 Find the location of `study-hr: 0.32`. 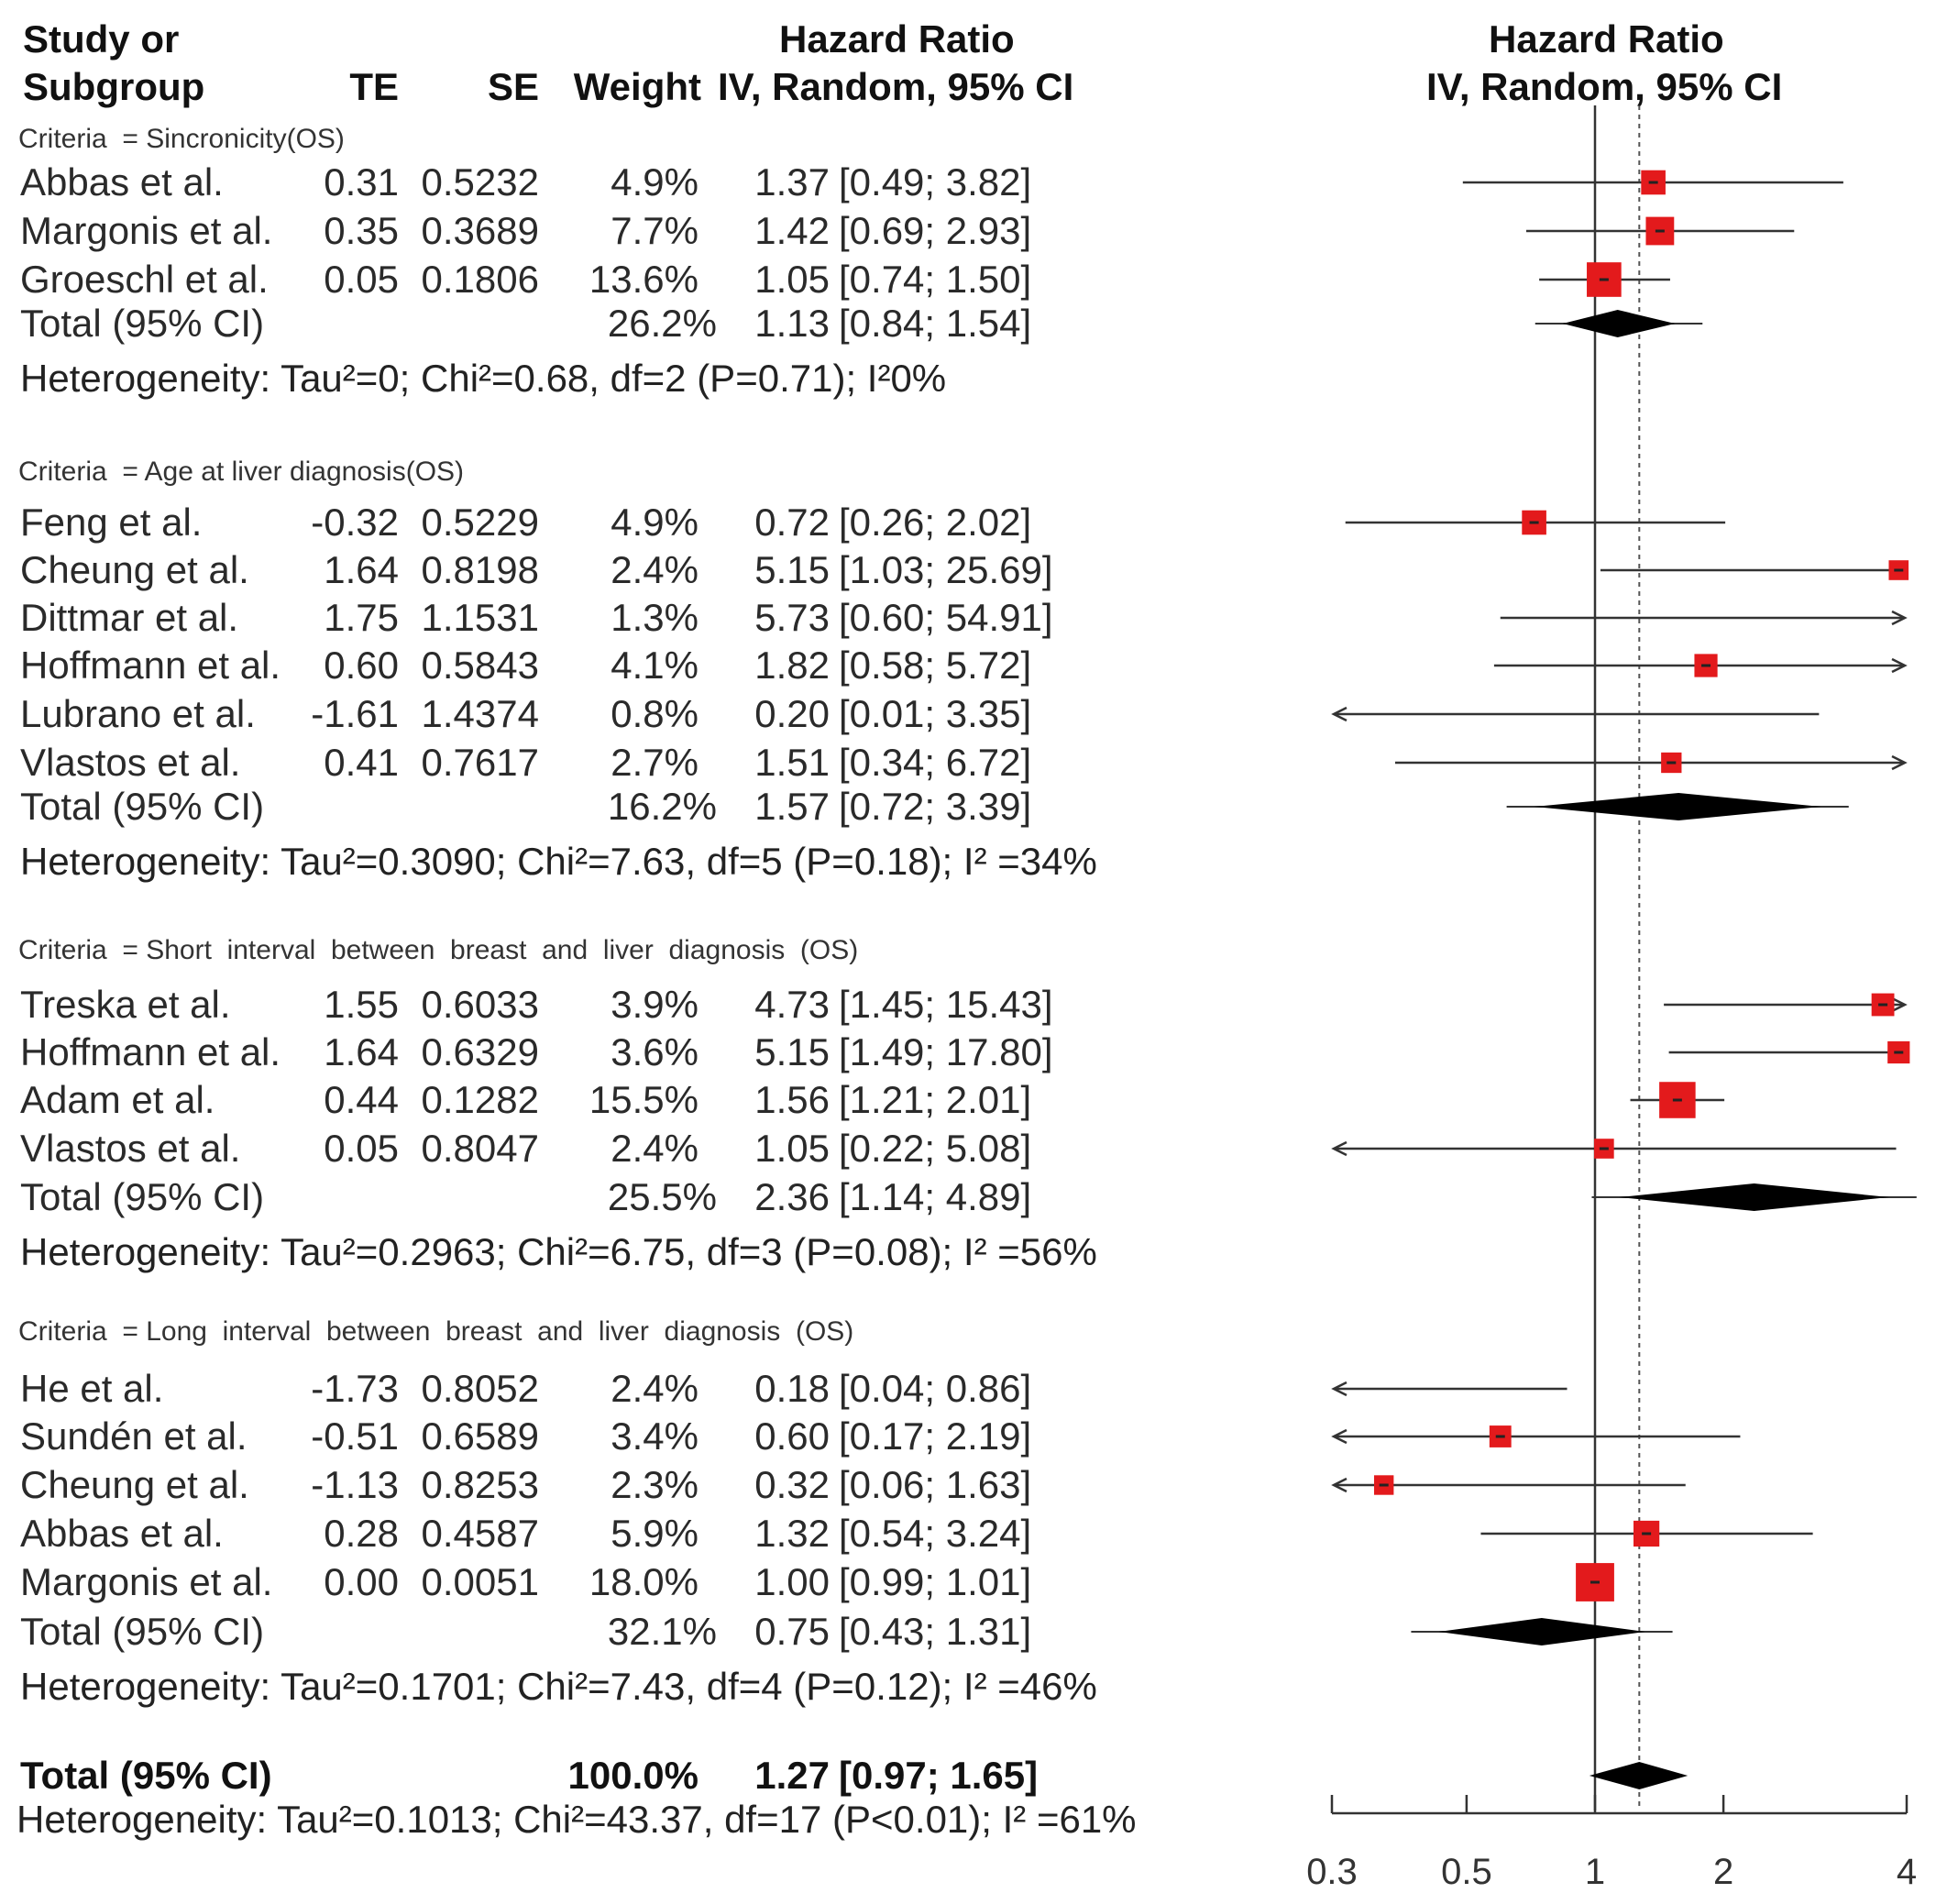

study-hr: 0.32 is located at coordinates (792, 1484).